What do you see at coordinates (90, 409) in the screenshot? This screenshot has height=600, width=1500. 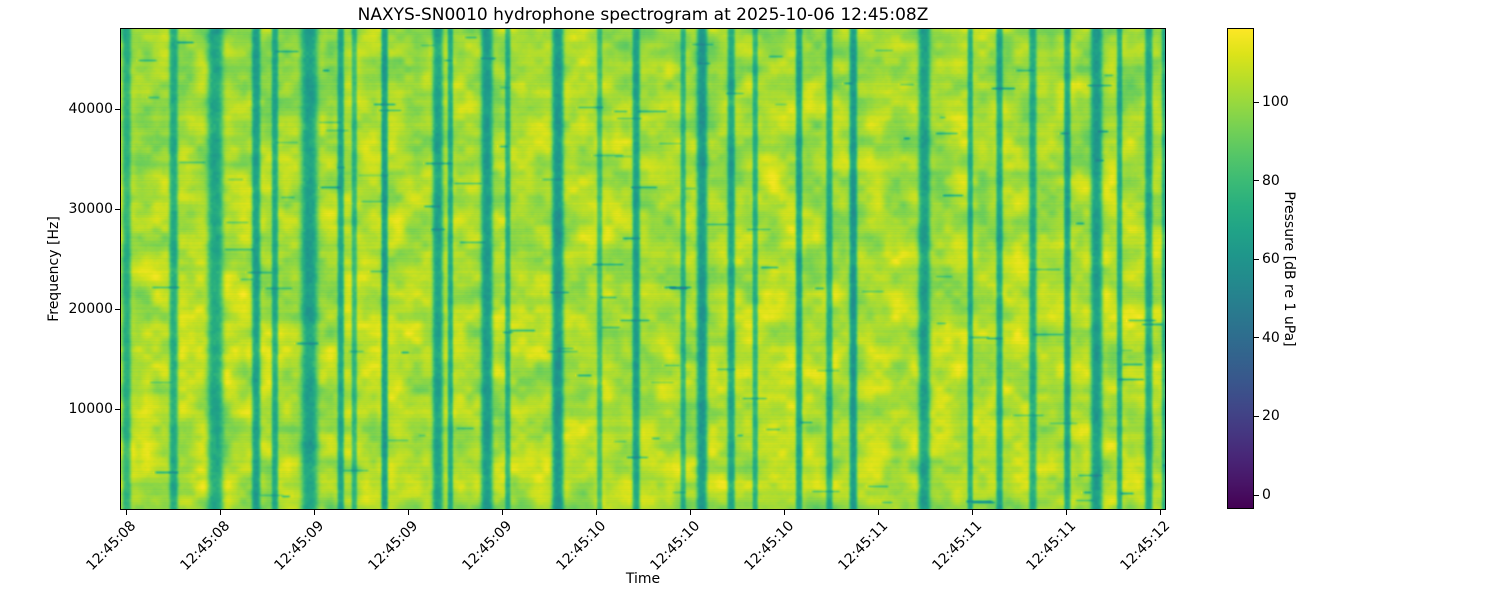 I see `y-tick-label: 10000` at bounding box center [90, 409].